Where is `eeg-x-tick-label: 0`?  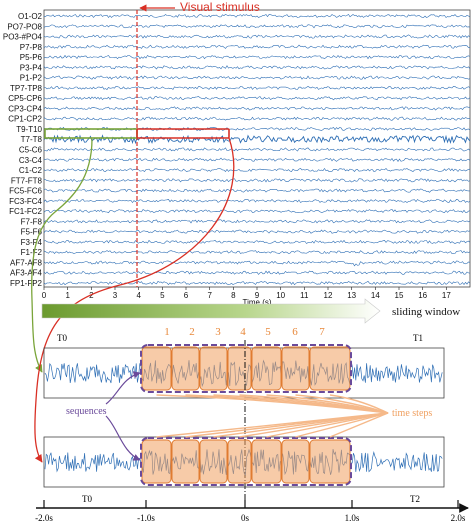
eeg-x-tick-label: 0 is located at coordinates (44, 295).